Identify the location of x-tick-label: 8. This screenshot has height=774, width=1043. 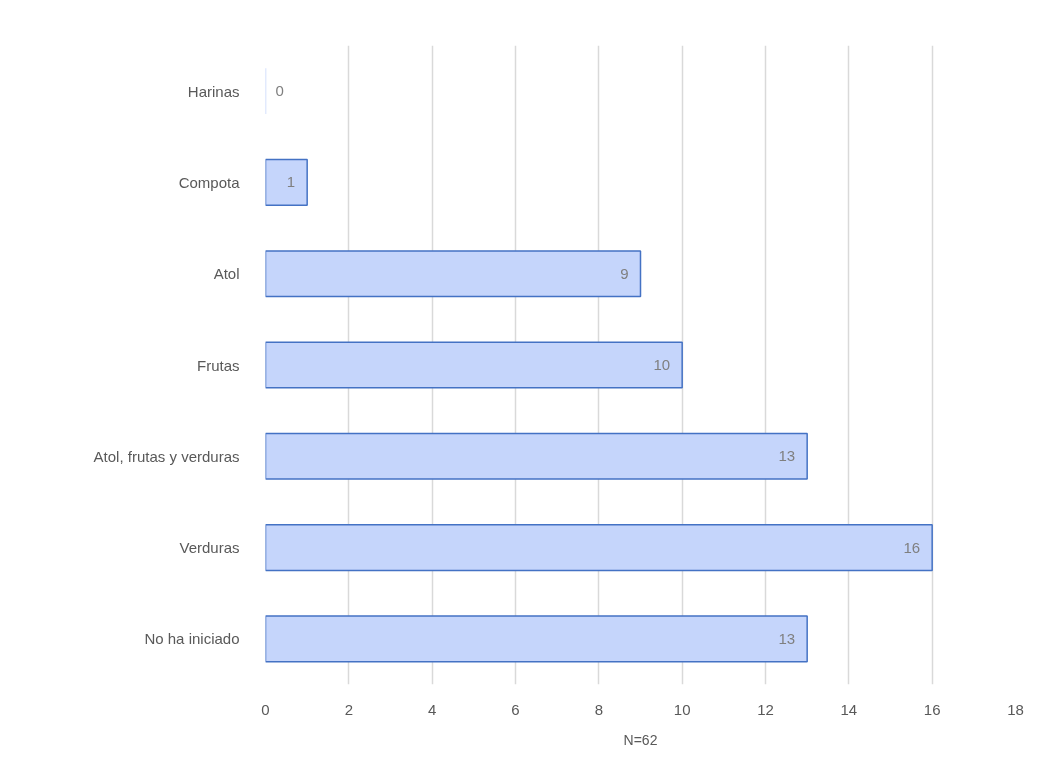
(599, 709).